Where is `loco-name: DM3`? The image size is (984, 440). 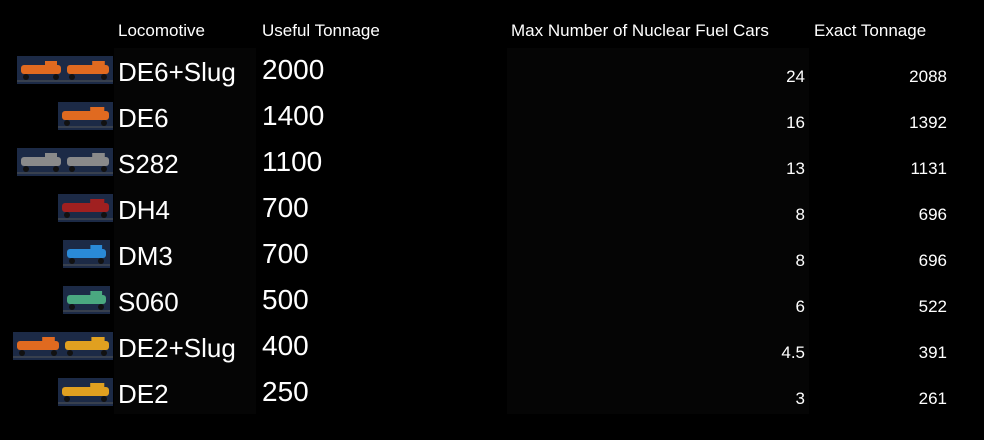
loco-name: DM3 is located at coordinates (145, 256).